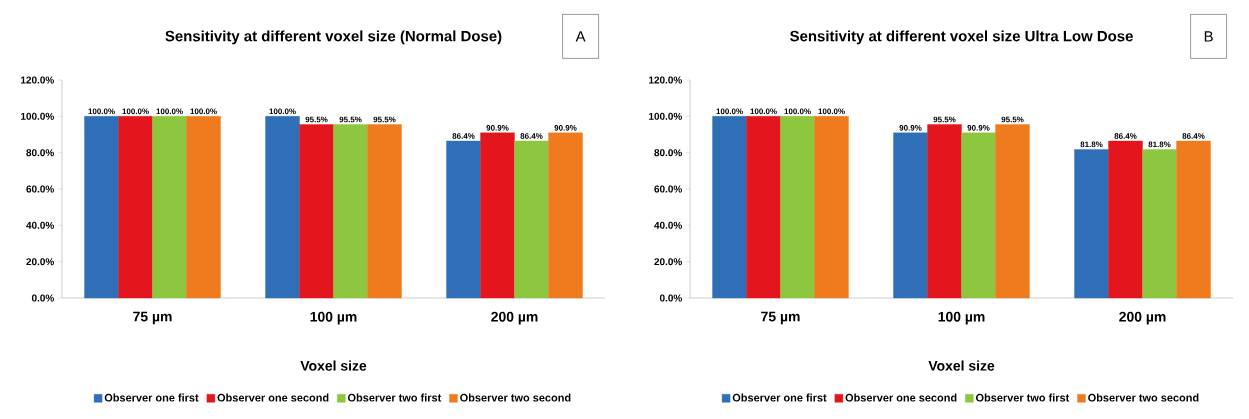  Describe the element at coordinates (333, 37) in the screenshot. I see `chart-title: Sensitivity at different voxel size (Normal Dose)` at that location.